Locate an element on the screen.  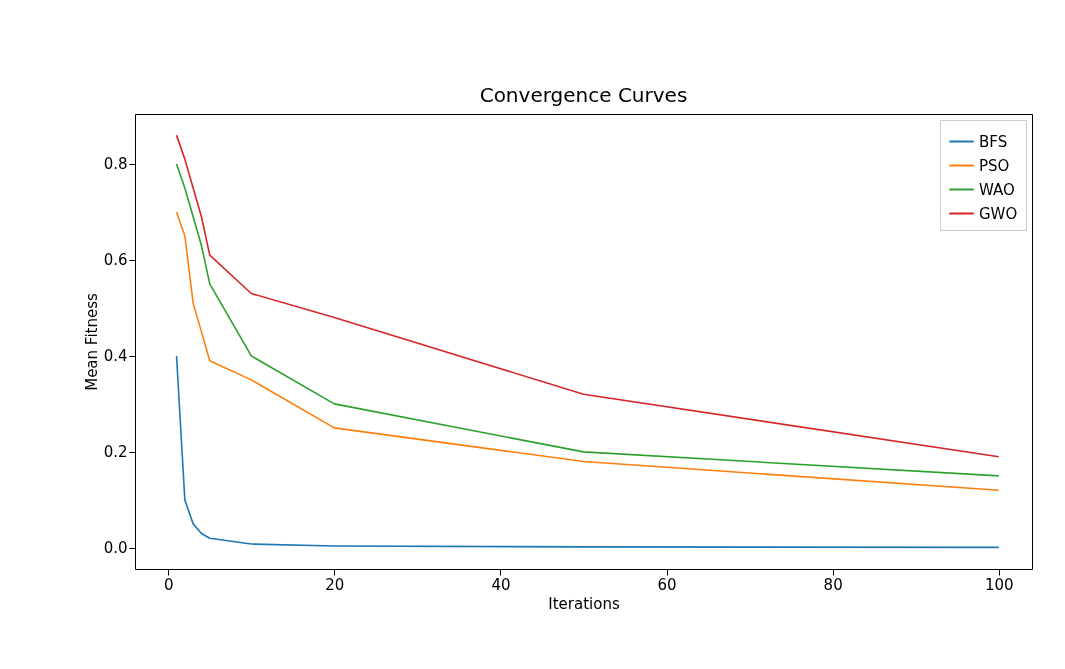
legend-label: WAO is located at coordinates (997, 189).